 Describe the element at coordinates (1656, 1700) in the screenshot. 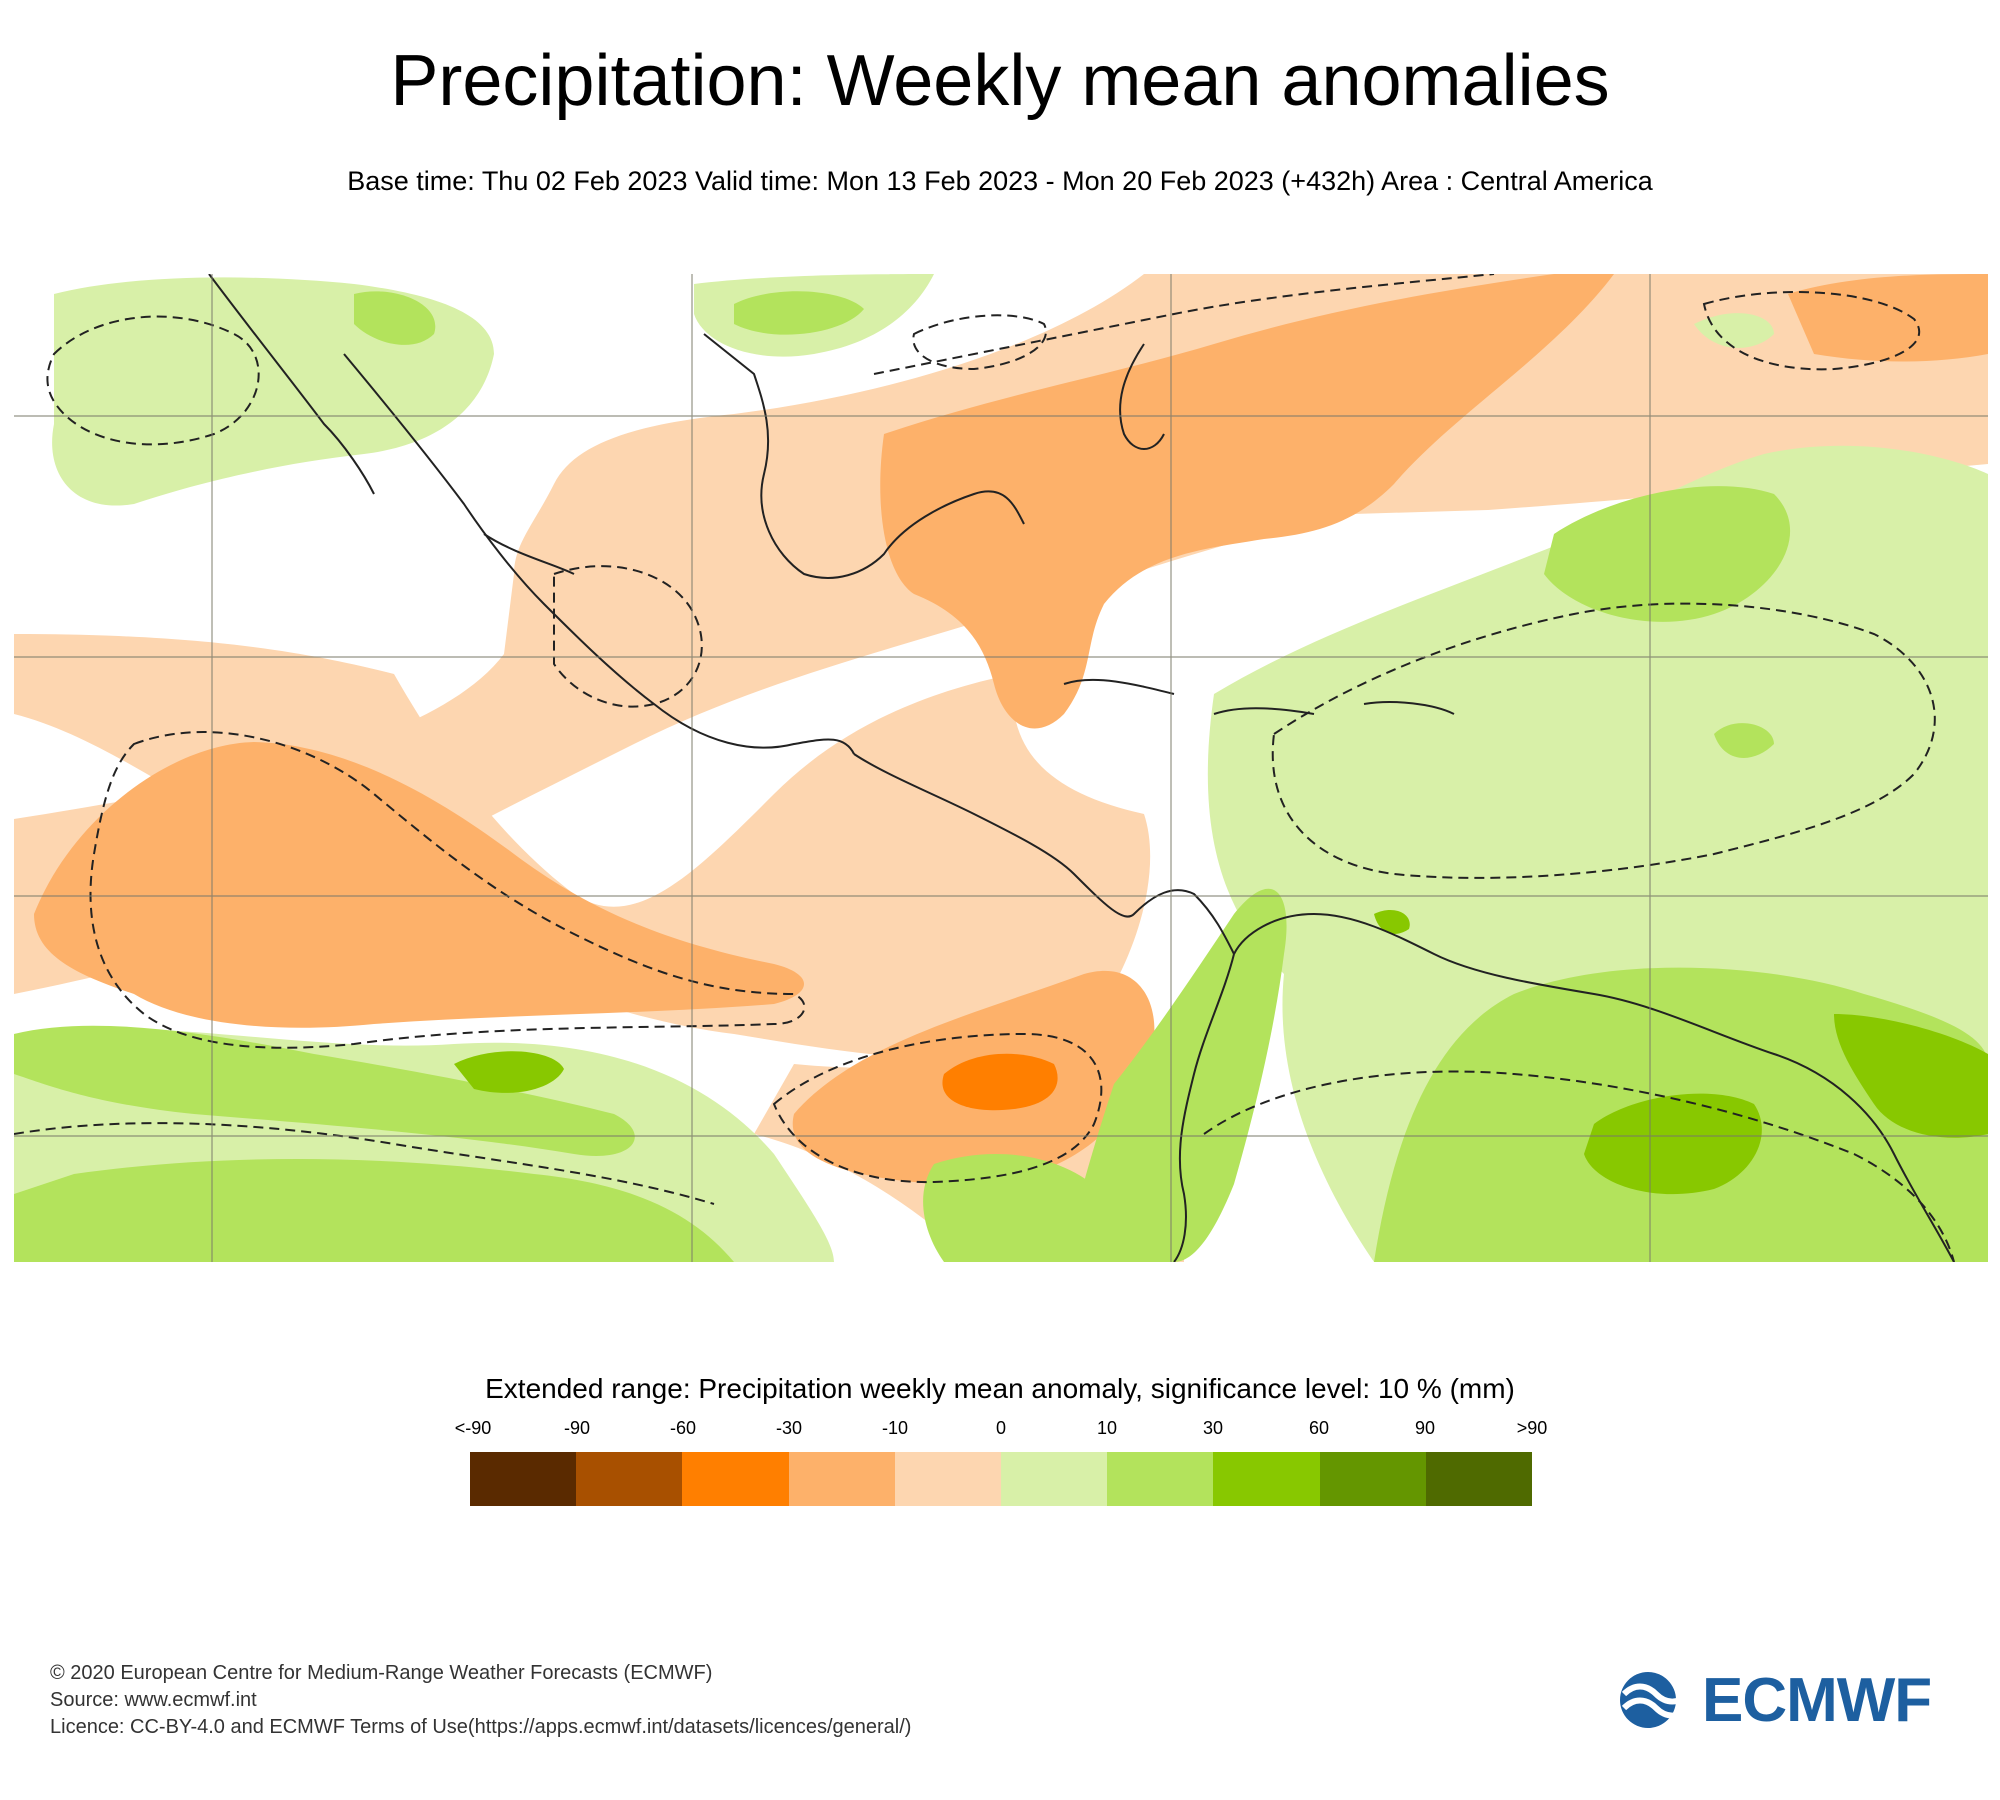

I see `ecmwf-logo-icon` at that location.